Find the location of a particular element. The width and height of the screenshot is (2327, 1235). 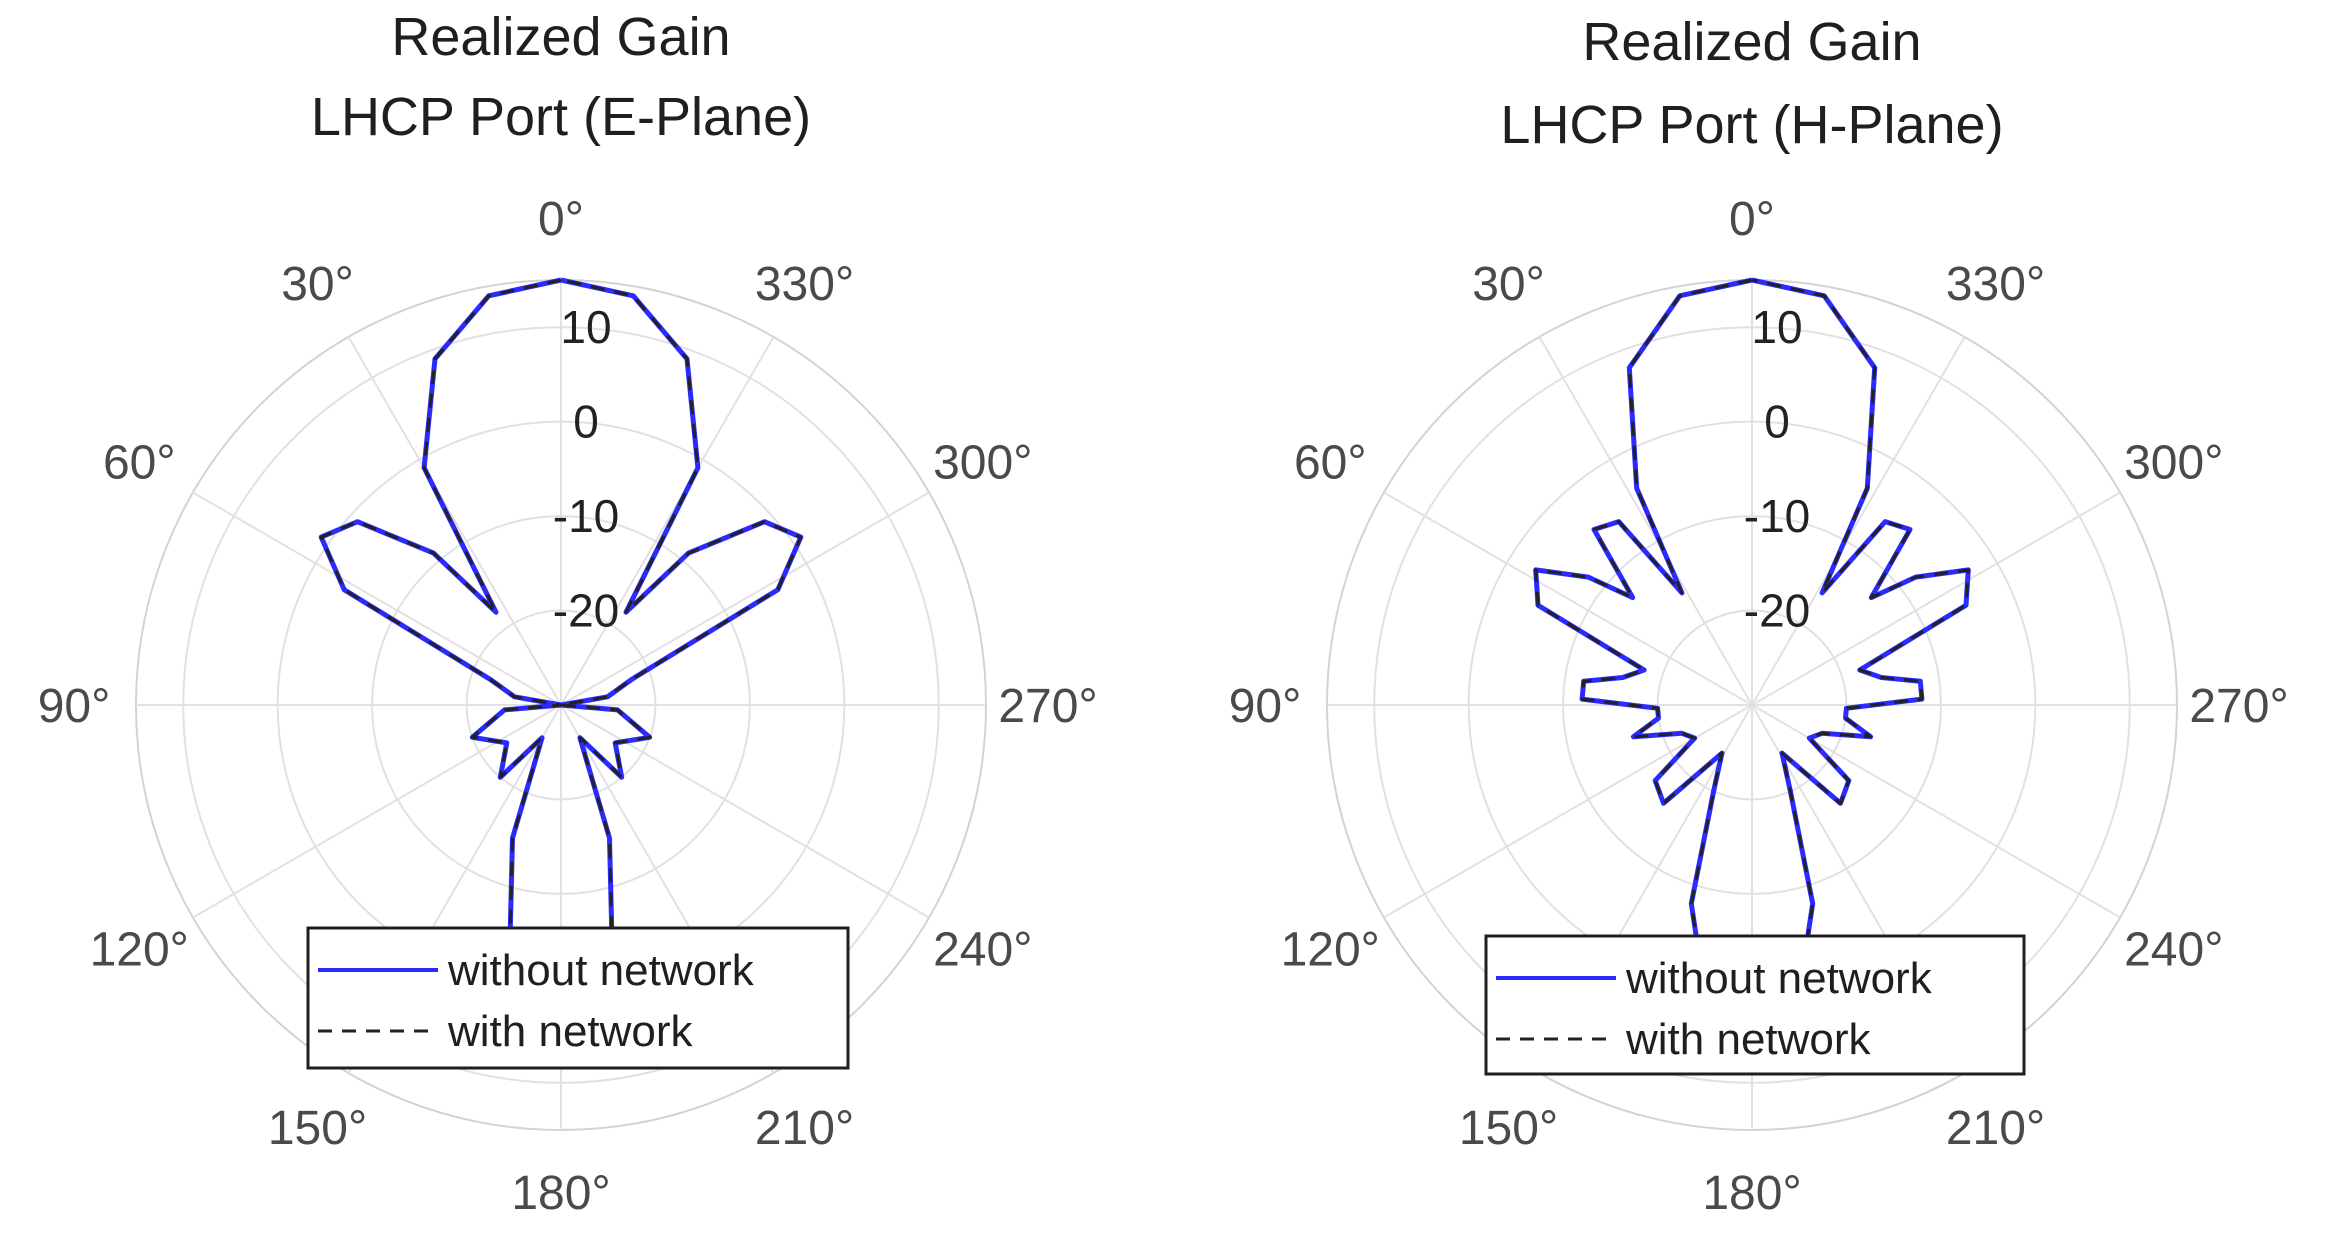

chart-title-line-2: LHCP Port (H-Plane) is located at coordinates (1751, 125).